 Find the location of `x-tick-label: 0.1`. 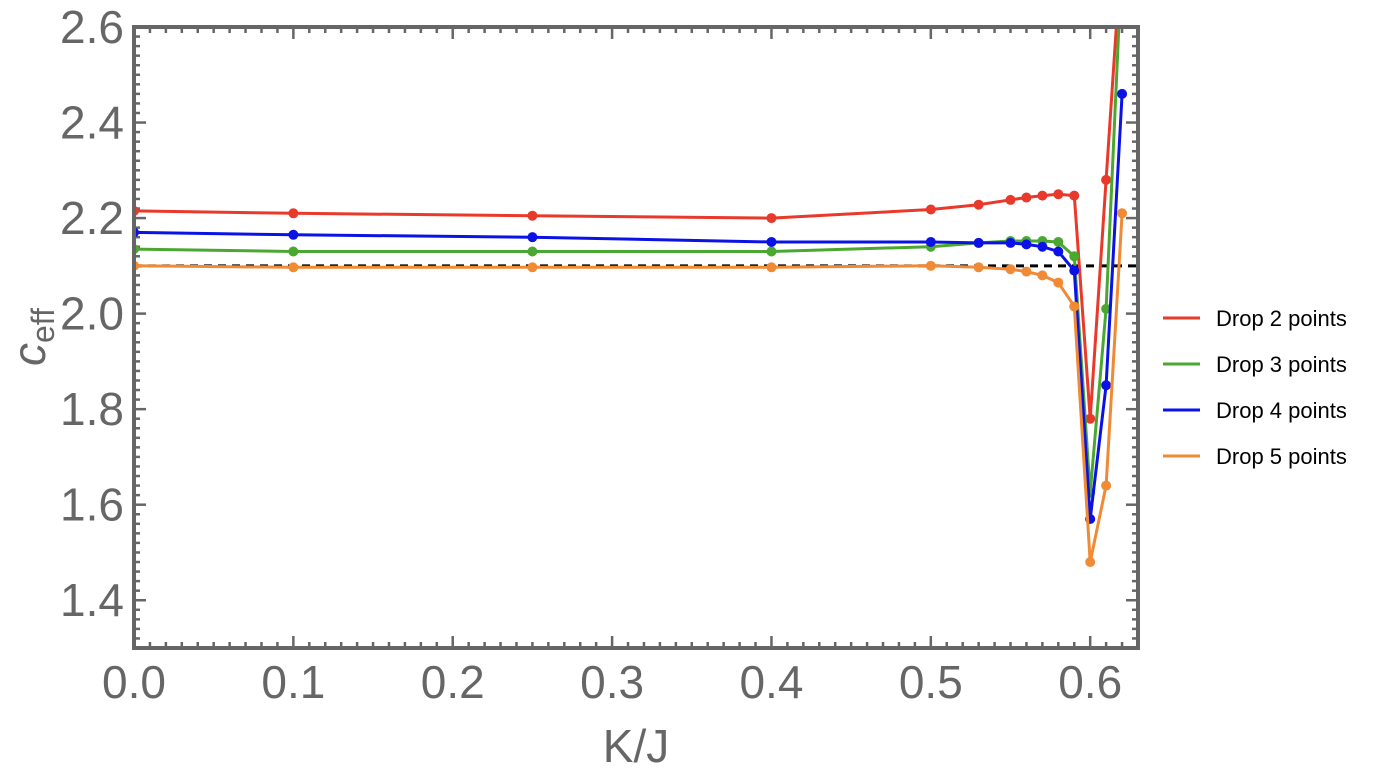

x-tick-label: 0.1 is located at coordinates (293, 682).